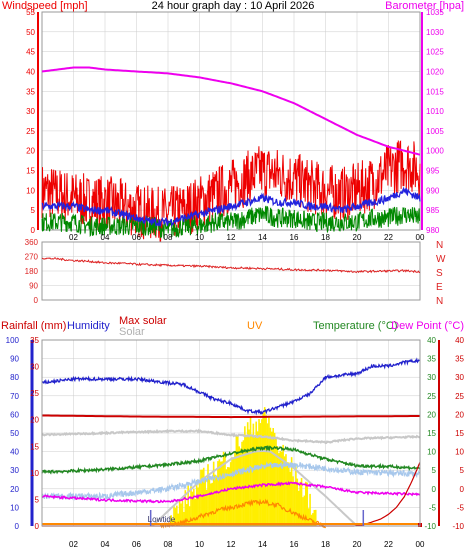 The width and height of the screenshot is (466, 554). I want to click on dew-point-label: Dew Point (°C), so click(427, 326).